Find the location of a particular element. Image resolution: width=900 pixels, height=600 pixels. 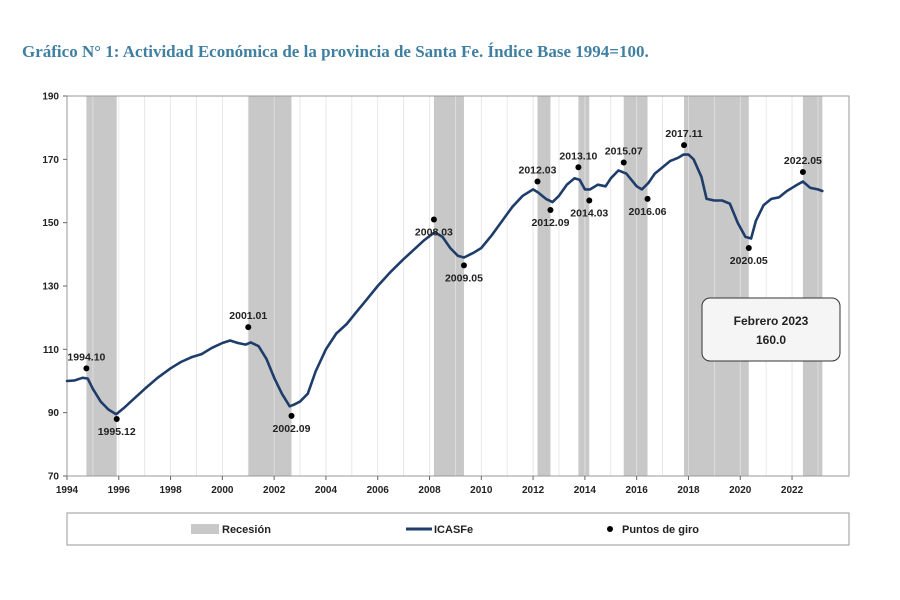

callout-label: Febrero 2023 is located at coordinates (771, 321).